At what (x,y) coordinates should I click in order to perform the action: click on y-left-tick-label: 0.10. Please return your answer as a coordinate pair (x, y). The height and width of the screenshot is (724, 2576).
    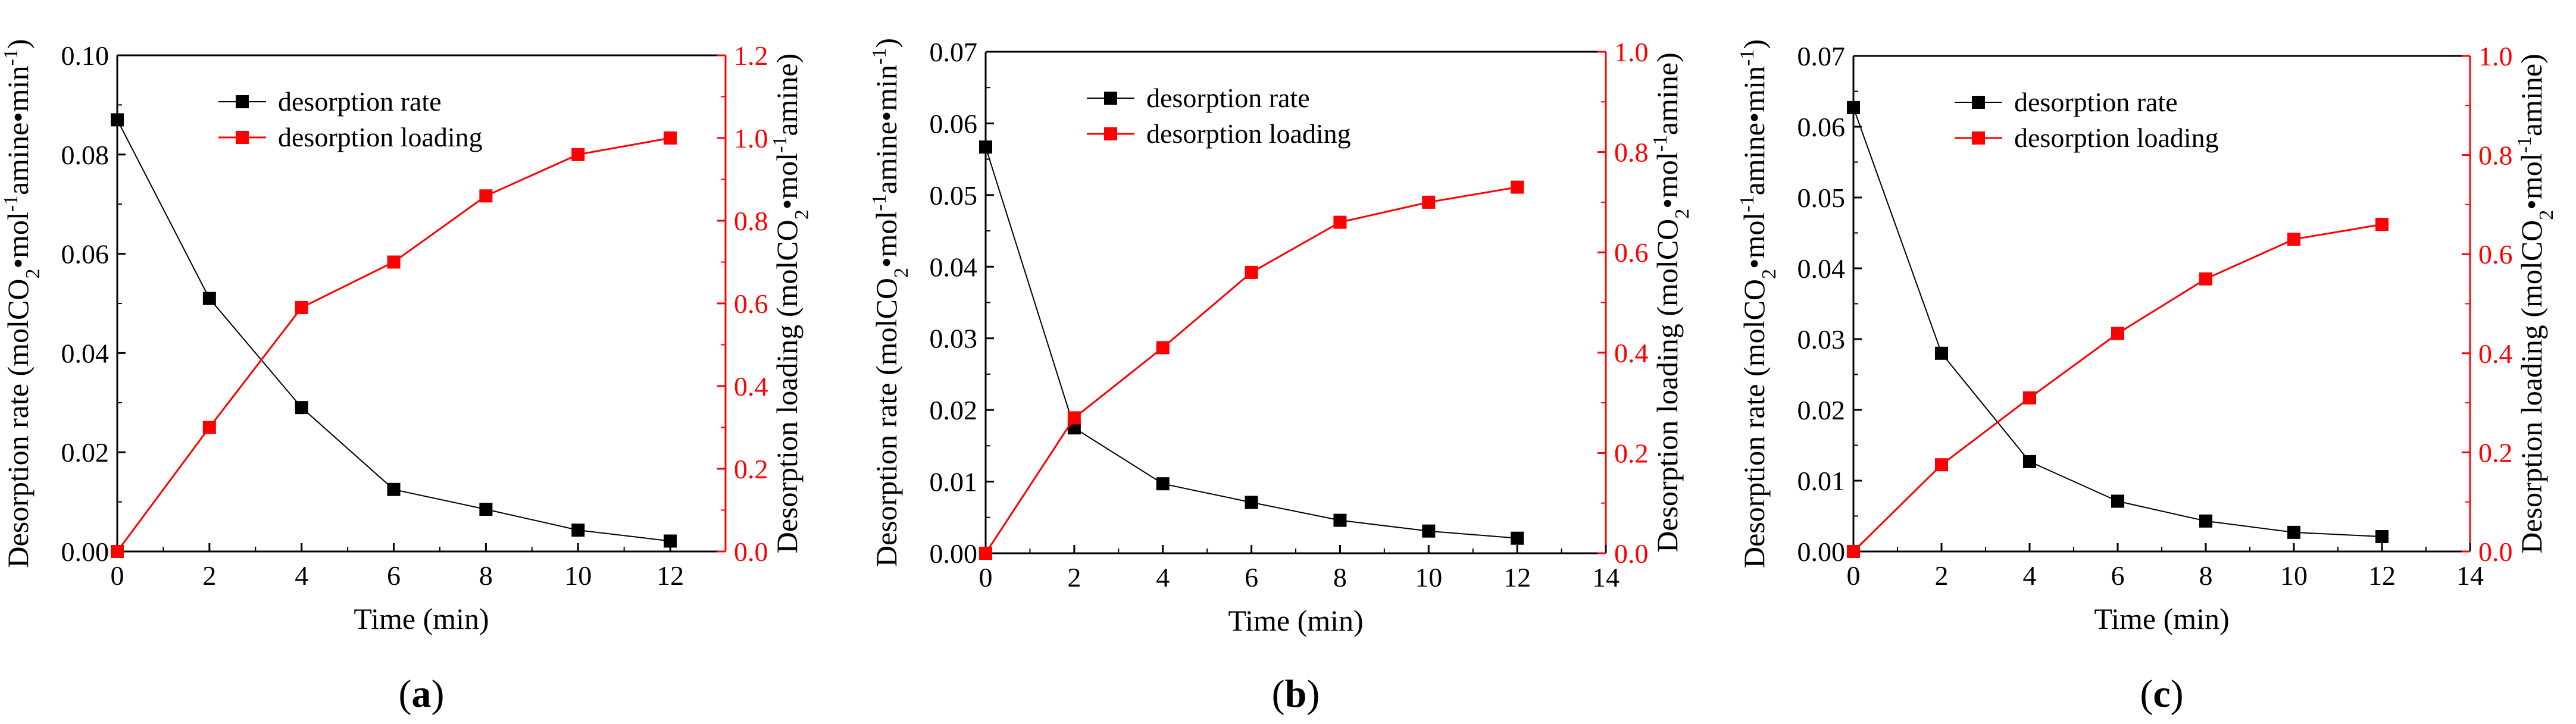
    Looking at the image, I should click on (85, 55).